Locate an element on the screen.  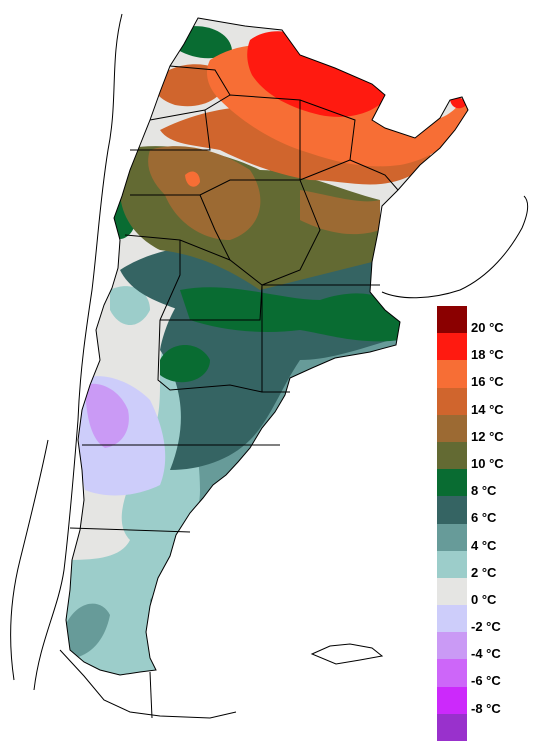
legend-row: 6 °C is located at coordinates (487, 511).